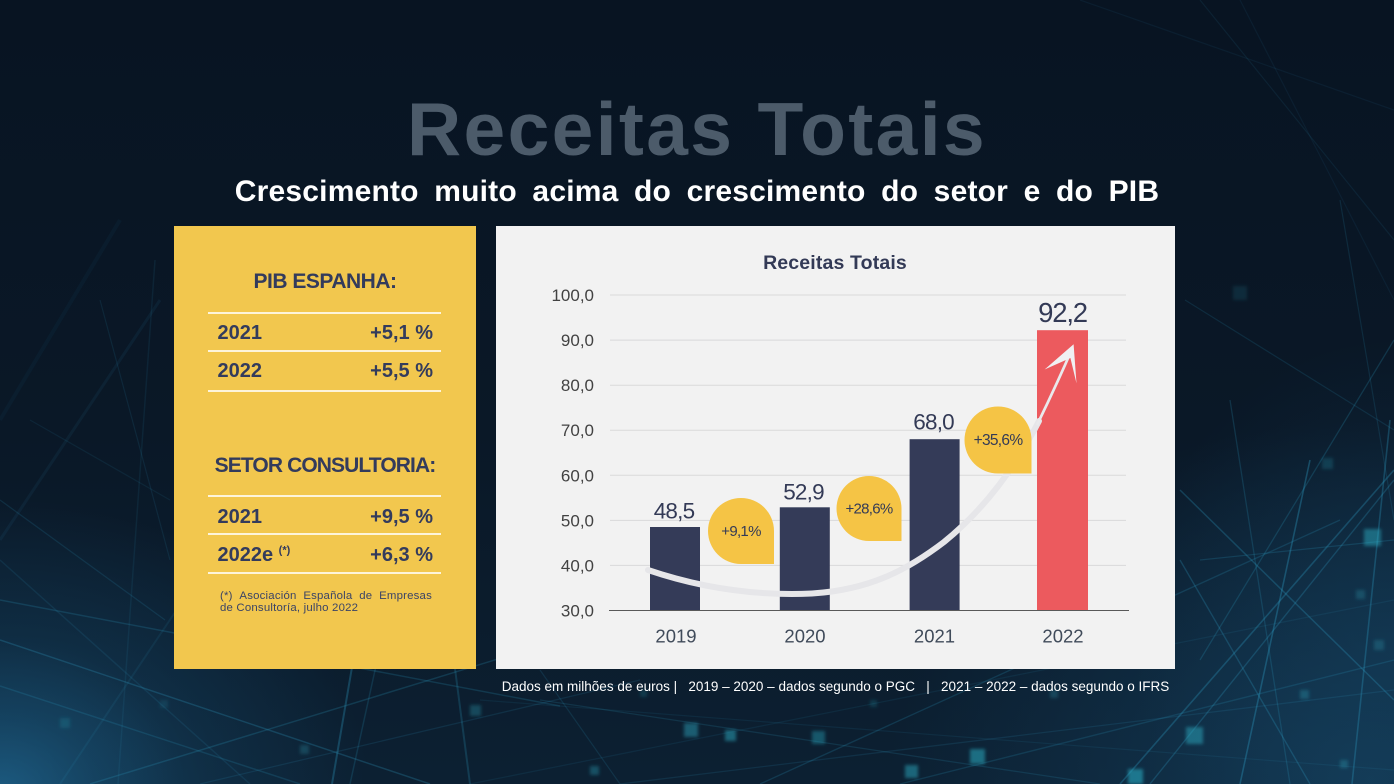 The image size is (1394, 784). I want to click on svg-text: 52,9, so click(803, 492).